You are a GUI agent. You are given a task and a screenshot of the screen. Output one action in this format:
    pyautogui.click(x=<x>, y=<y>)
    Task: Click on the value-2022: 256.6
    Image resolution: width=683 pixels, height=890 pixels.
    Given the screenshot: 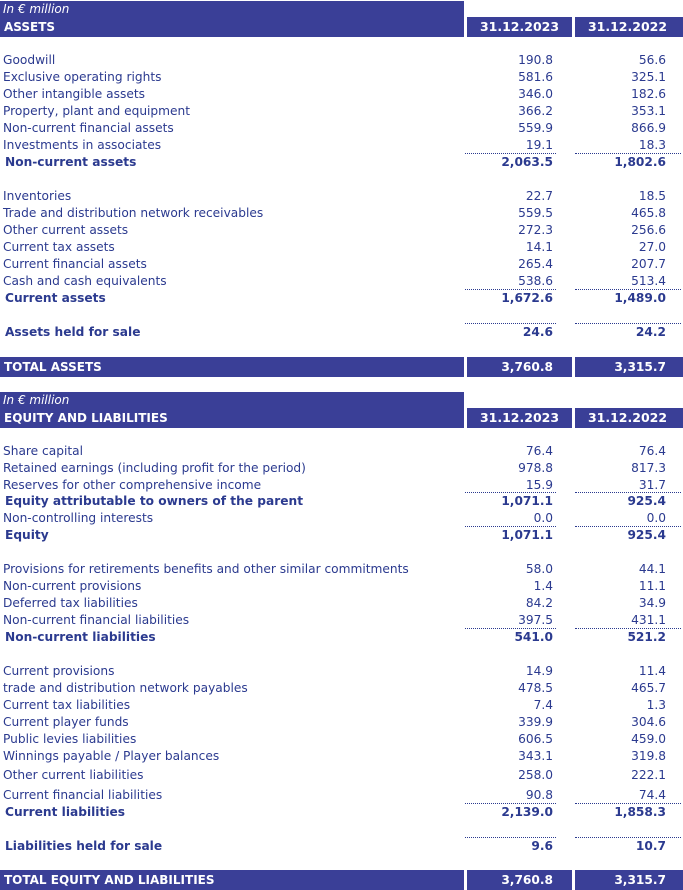 What is the action you would take?
    pyautogui.click(x=648, y=230)
    